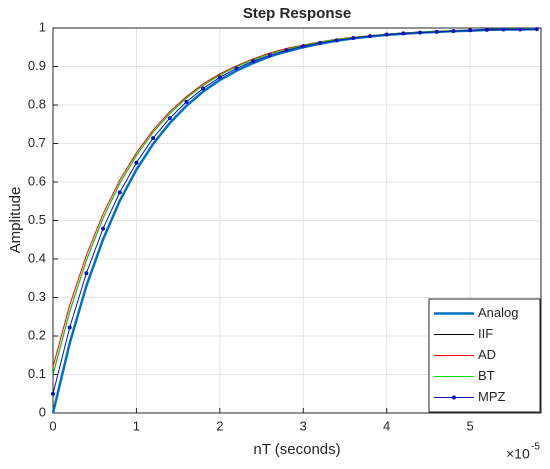 The image size is (550, 469). Describe the element at coordinates (386, 425) in the screenshot. I see `x-tick-label: 4` at that location.